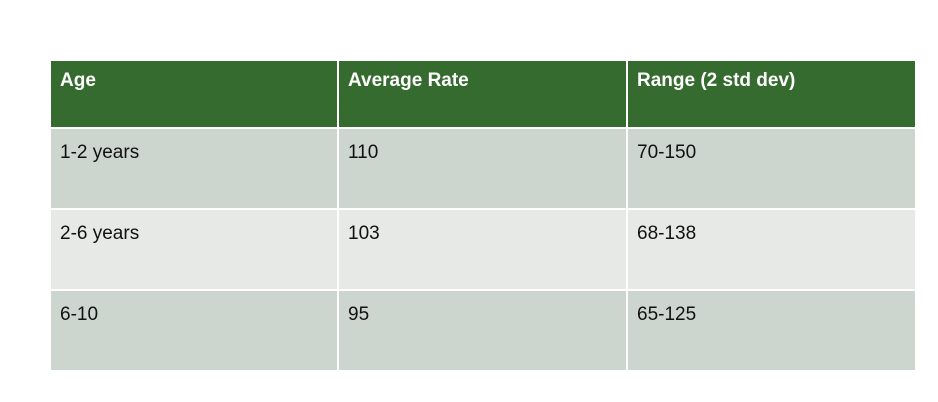 The width and height of the screenshot is (938, 402). Describe the element at coordinates (771, 249) in the screenshot. I see `table-cell: 68-138` at that location.